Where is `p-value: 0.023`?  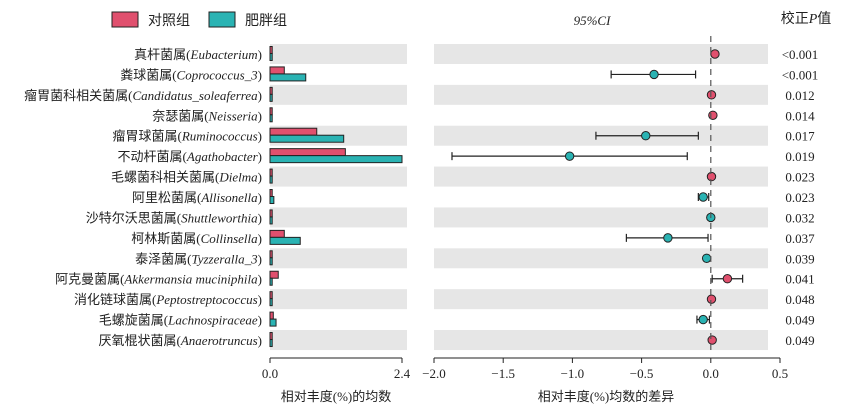
p-value: 0.023 is located at coordinates (799, 177).